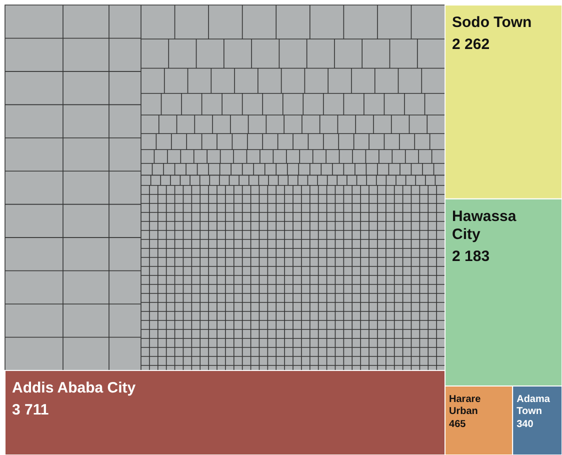  What do you see at coordinates (471, 256) in the screenshot?
I see `data-label: 2 183` at bounding box center [471, 256].